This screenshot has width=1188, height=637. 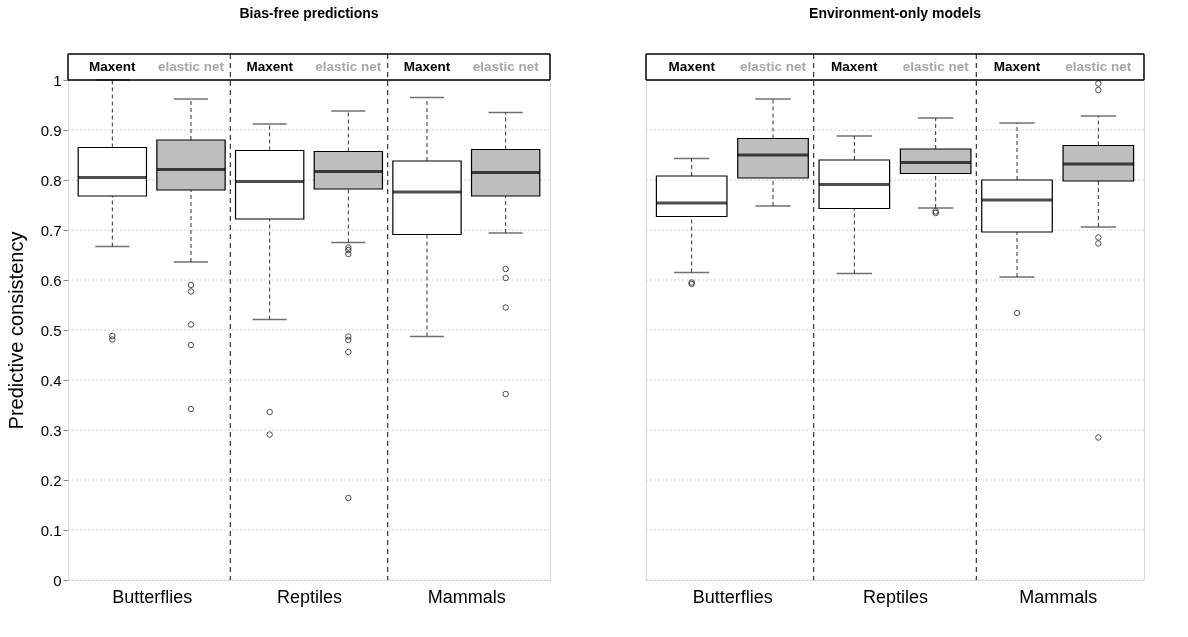 What do you see at coordinates (51, 330) in the screenshot?
I see `y-tick-label: 0.5` at bounding box center [51, 330].